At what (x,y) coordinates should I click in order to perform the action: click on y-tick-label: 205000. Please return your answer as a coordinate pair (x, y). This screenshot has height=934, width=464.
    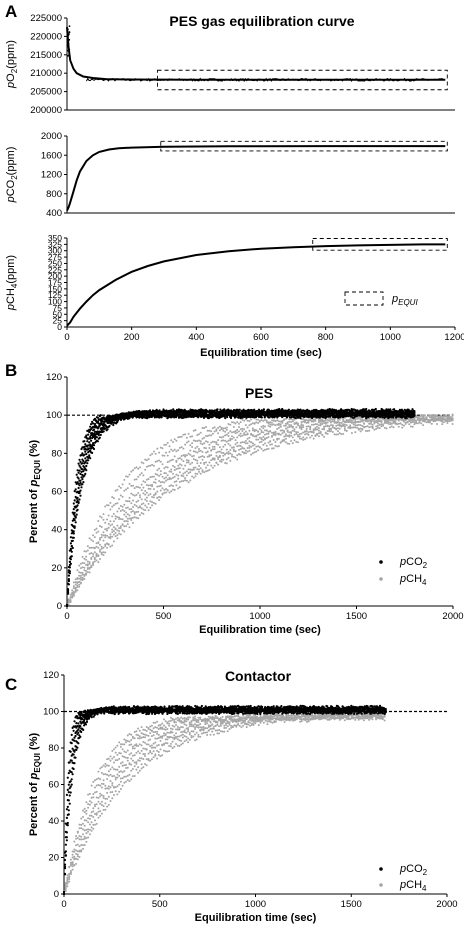
    Looking at the image, I should click on (46, 92).